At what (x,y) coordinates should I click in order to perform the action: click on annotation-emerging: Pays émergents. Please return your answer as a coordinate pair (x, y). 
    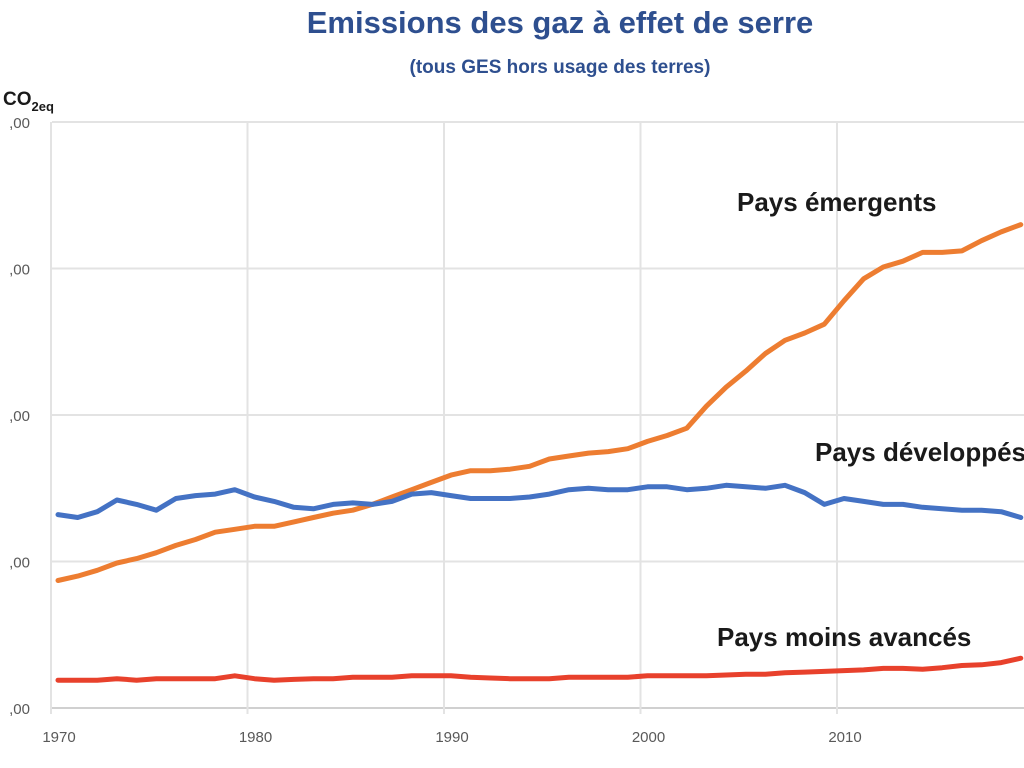
    Looking at the image, I should click on (836, 202).